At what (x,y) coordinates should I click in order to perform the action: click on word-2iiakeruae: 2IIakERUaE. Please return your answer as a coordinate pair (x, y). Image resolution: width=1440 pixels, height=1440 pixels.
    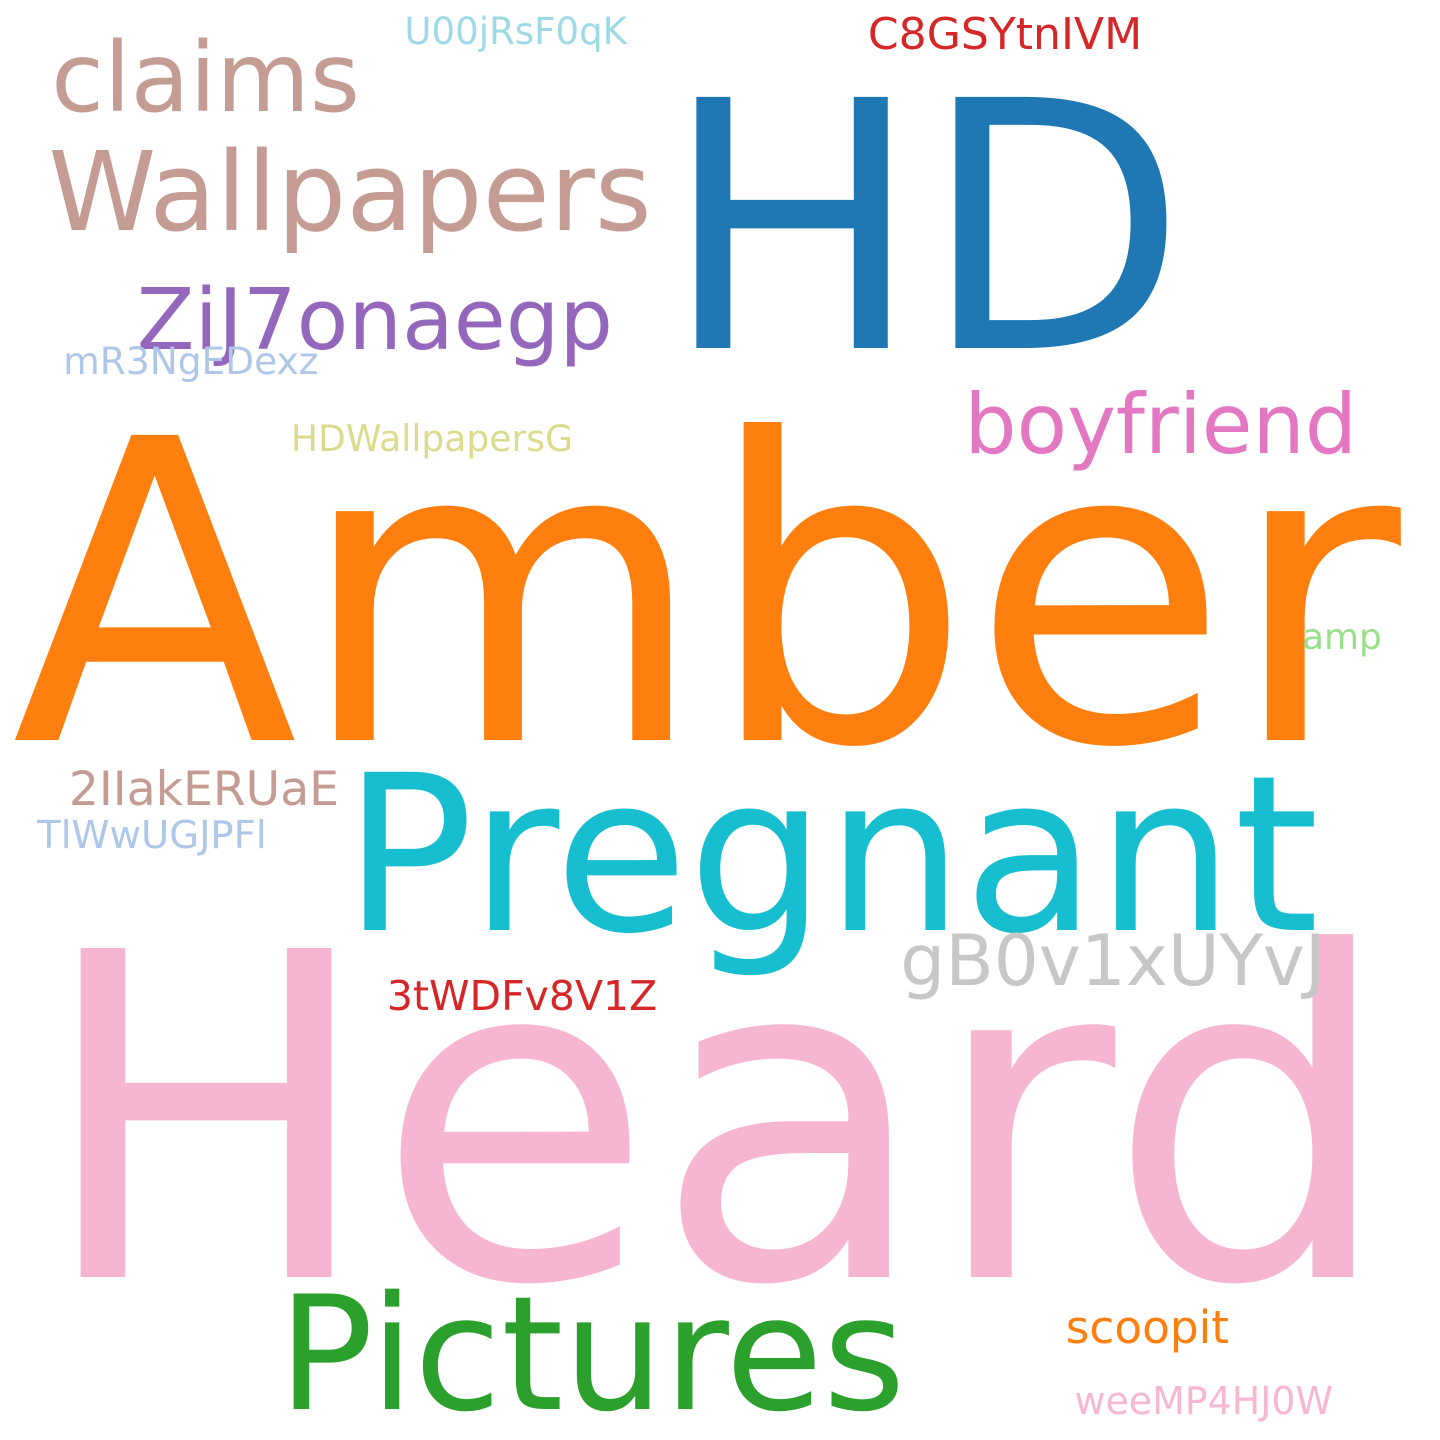
    Looking at the image, I should click on (203, 789).